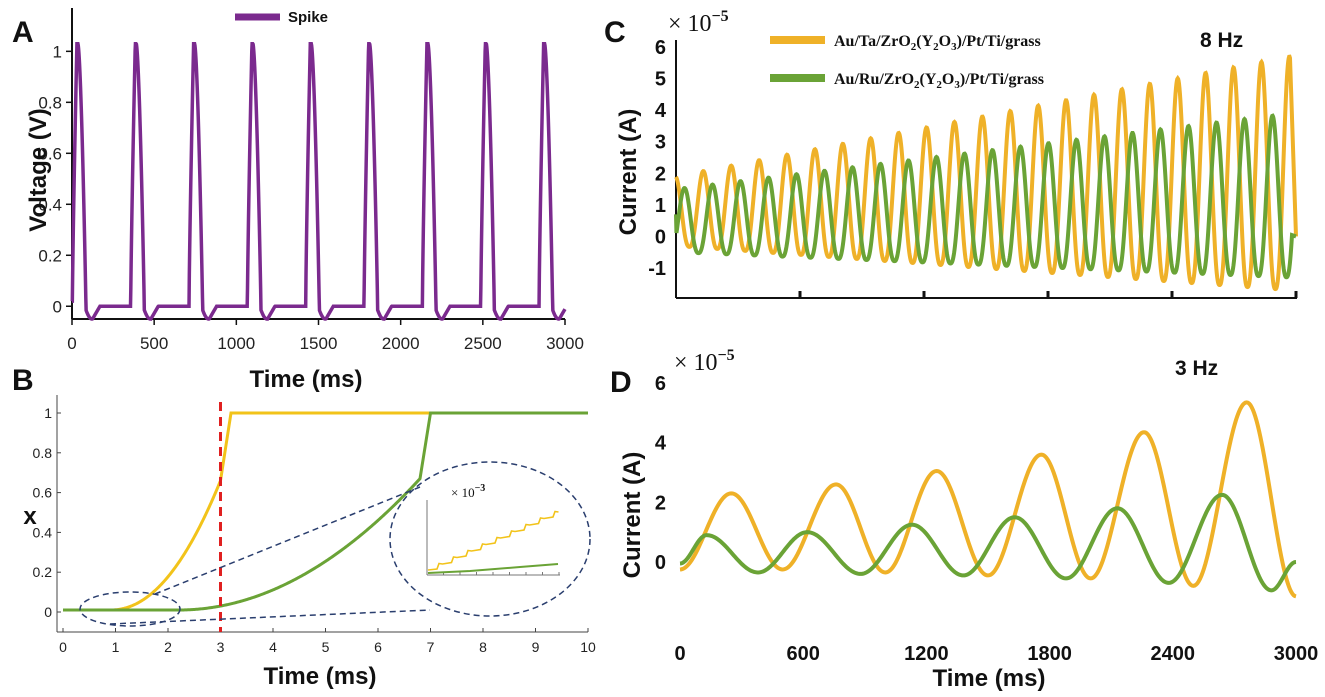 The image size is (1325, 697). I want to click on b-x-axis-title: Time (ms), so click(320, 676).